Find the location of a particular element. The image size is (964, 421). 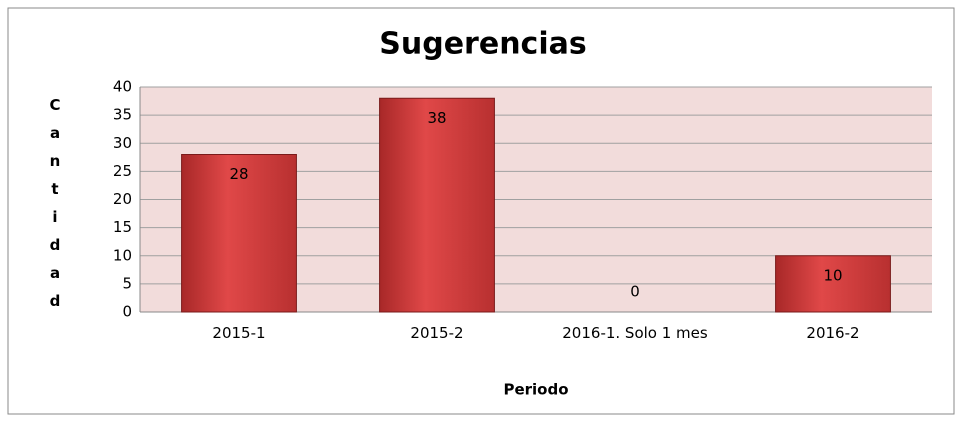

y-tick-label: 10 is located at coordinates (122, 255).